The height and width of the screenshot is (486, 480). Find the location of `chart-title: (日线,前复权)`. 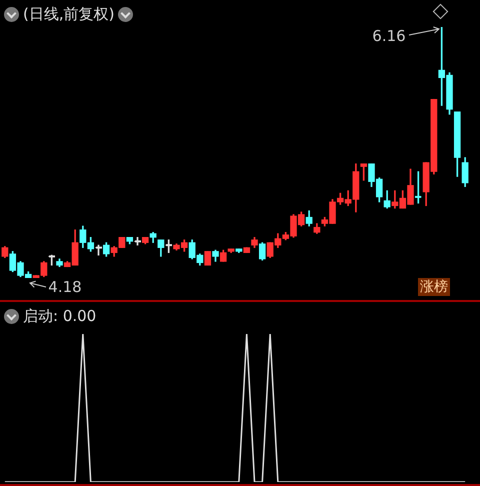

chart-title: (日线,前复权) is located at coordinates (68, 14).